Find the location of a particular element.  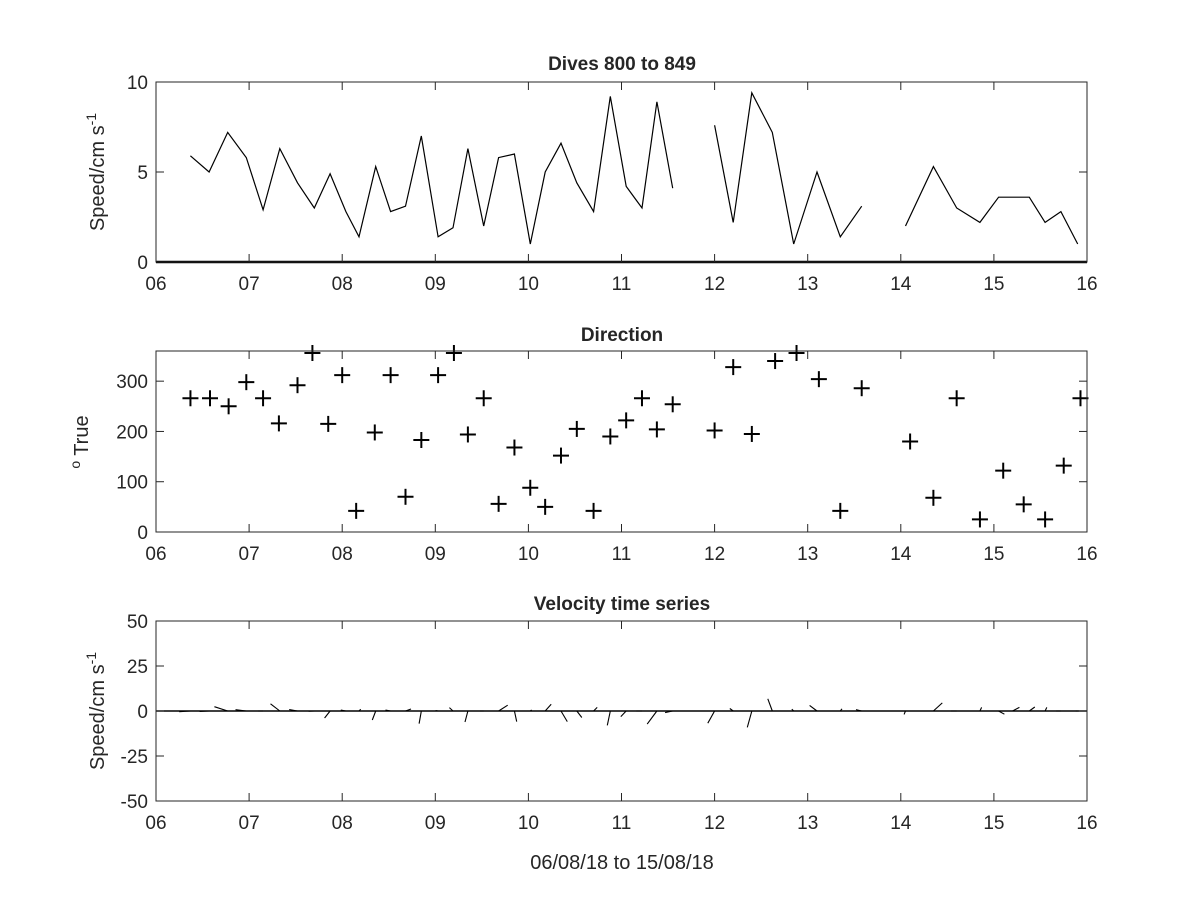

y-tick-label: 100 is located at coordinates (132, 483).